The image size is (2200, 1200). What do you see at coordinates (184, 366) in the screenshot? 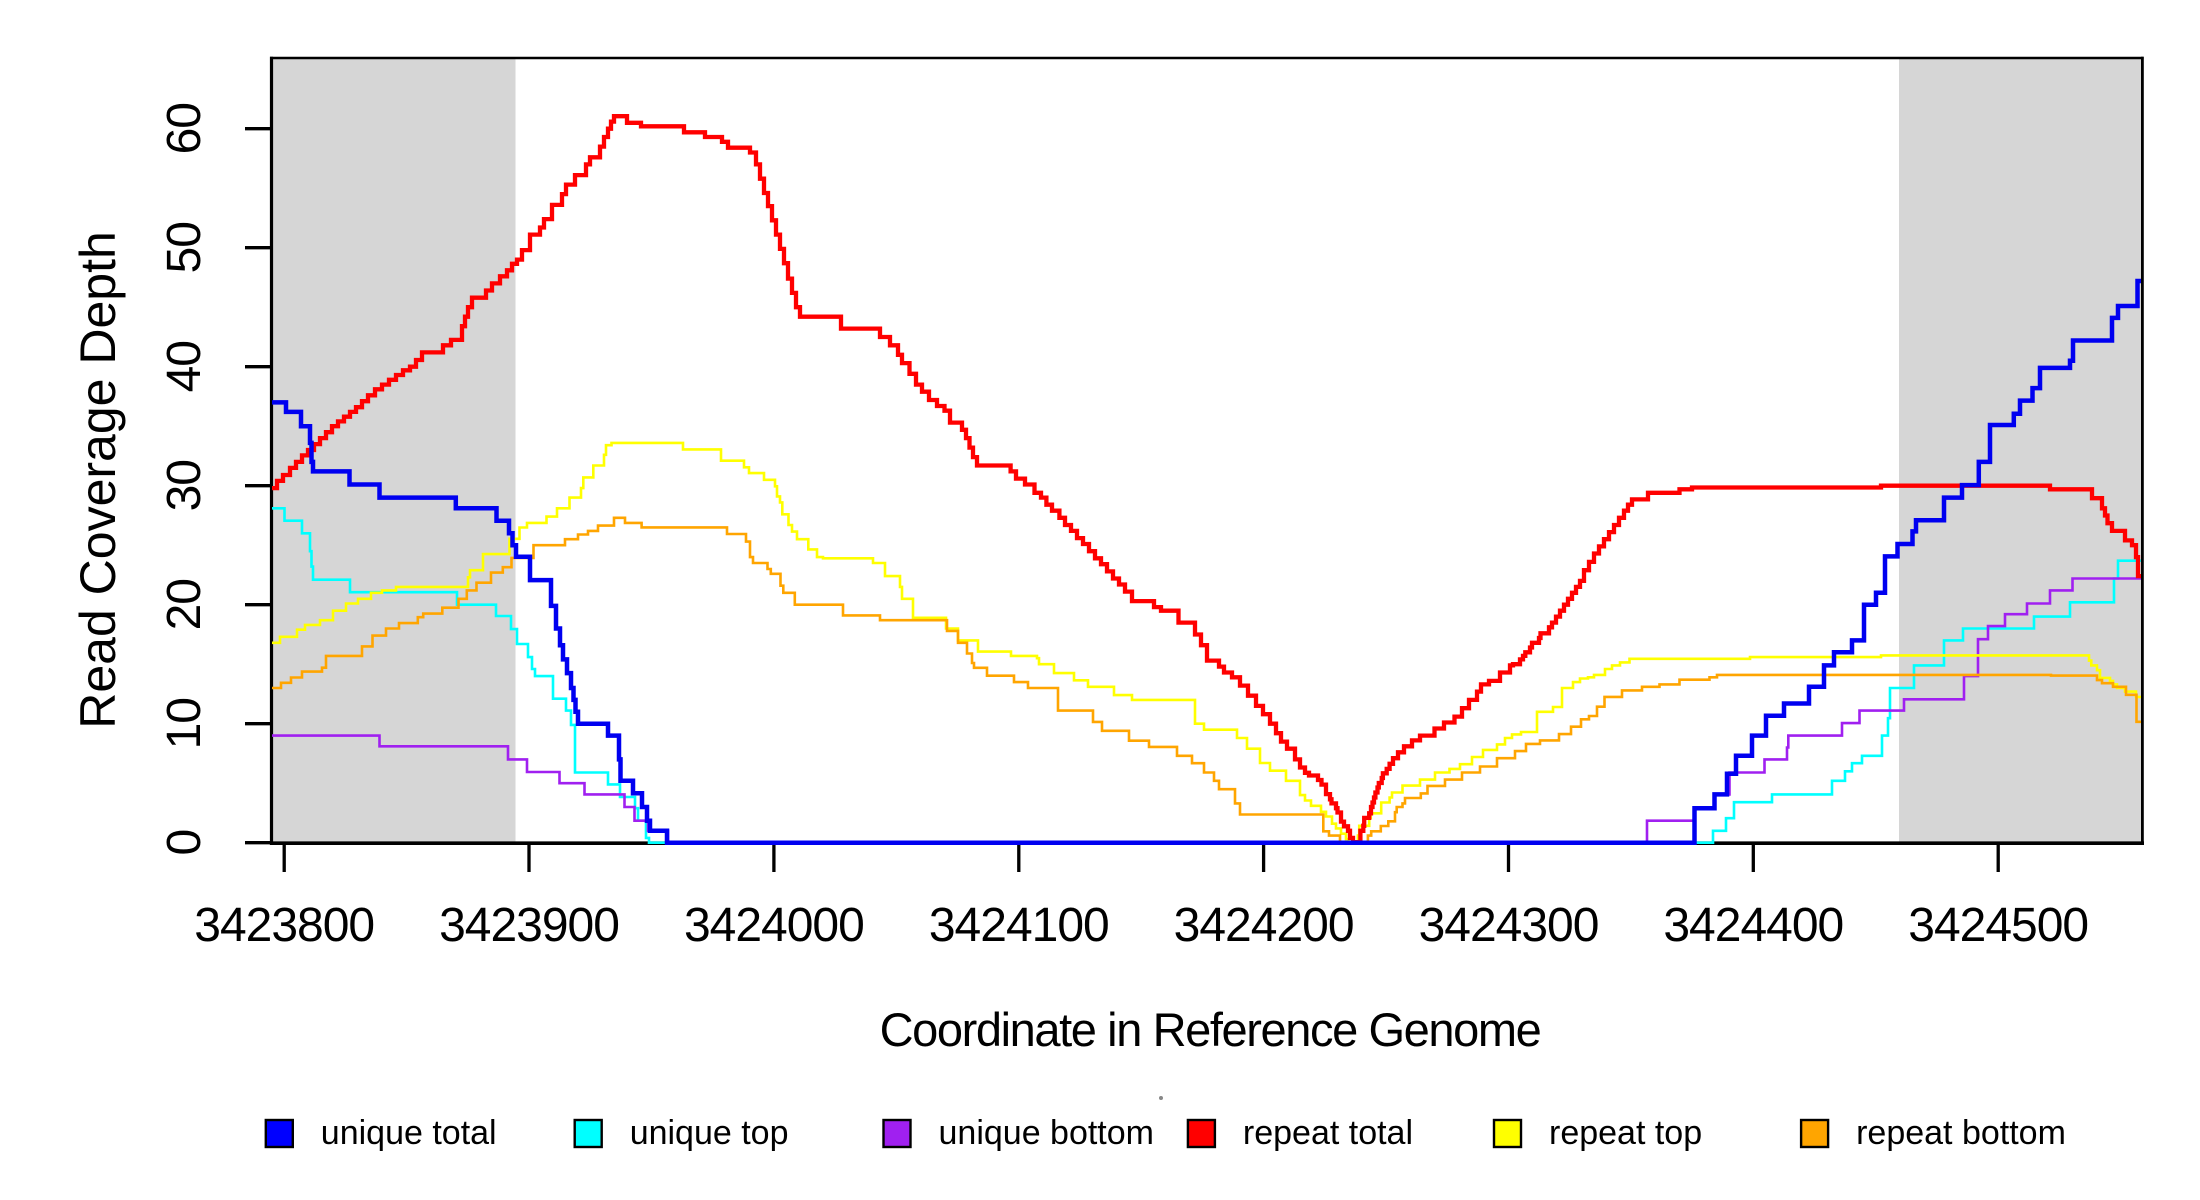
I see `svg-text: 40` at bounding box center [184, 366].